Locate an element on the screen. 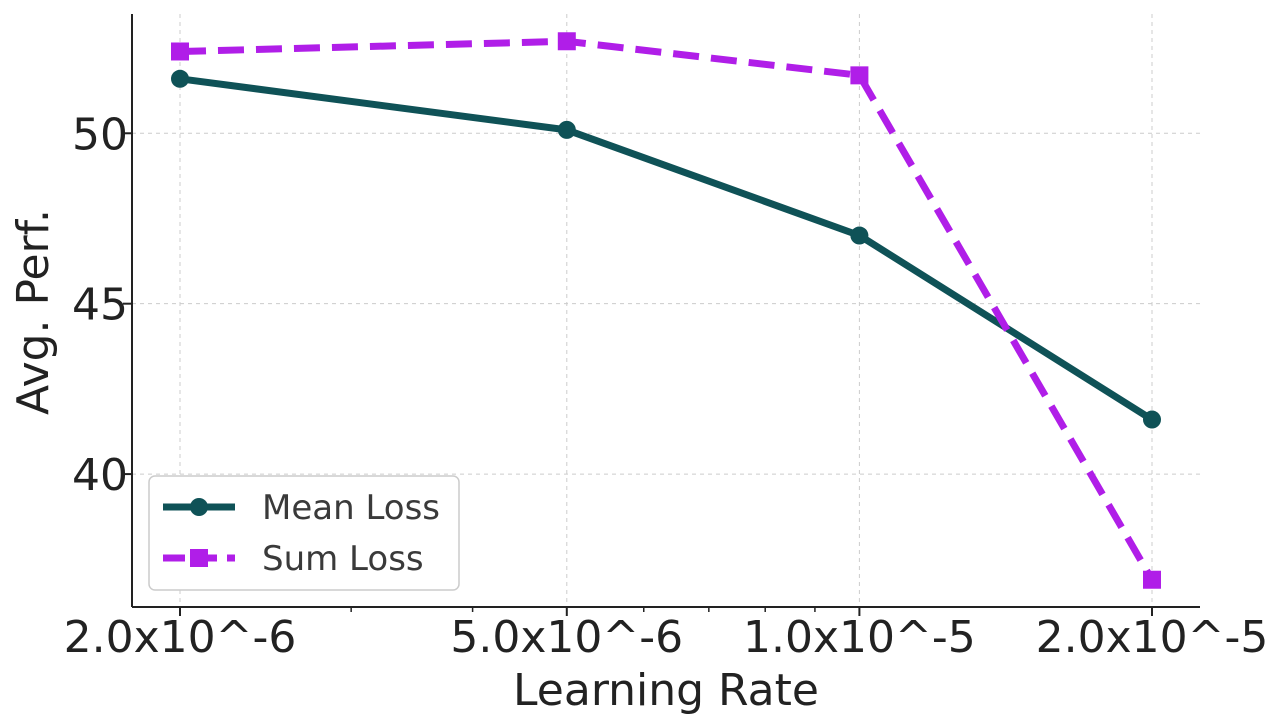 The image size is (1284, 726). x-axis-title: Learning Rate is located at coordinates (666, 690).